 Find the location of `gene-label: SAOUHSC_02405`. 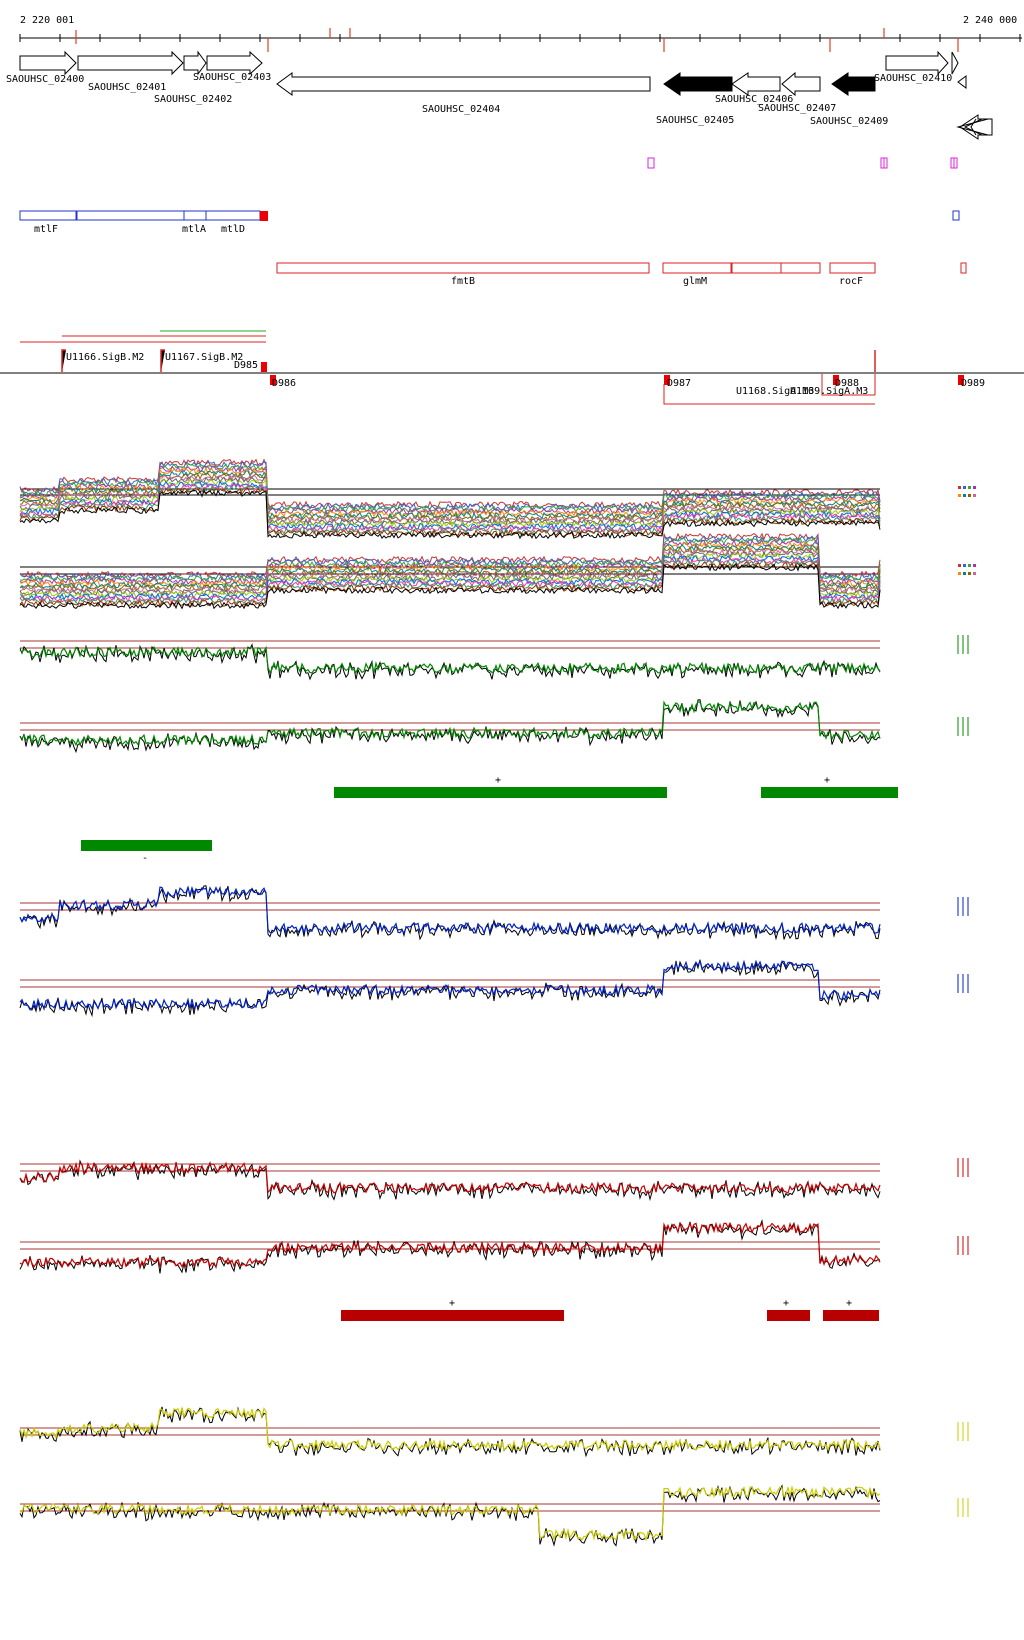

gene-label: SAOUHSC_02405 is located at coordinates (695, 120).